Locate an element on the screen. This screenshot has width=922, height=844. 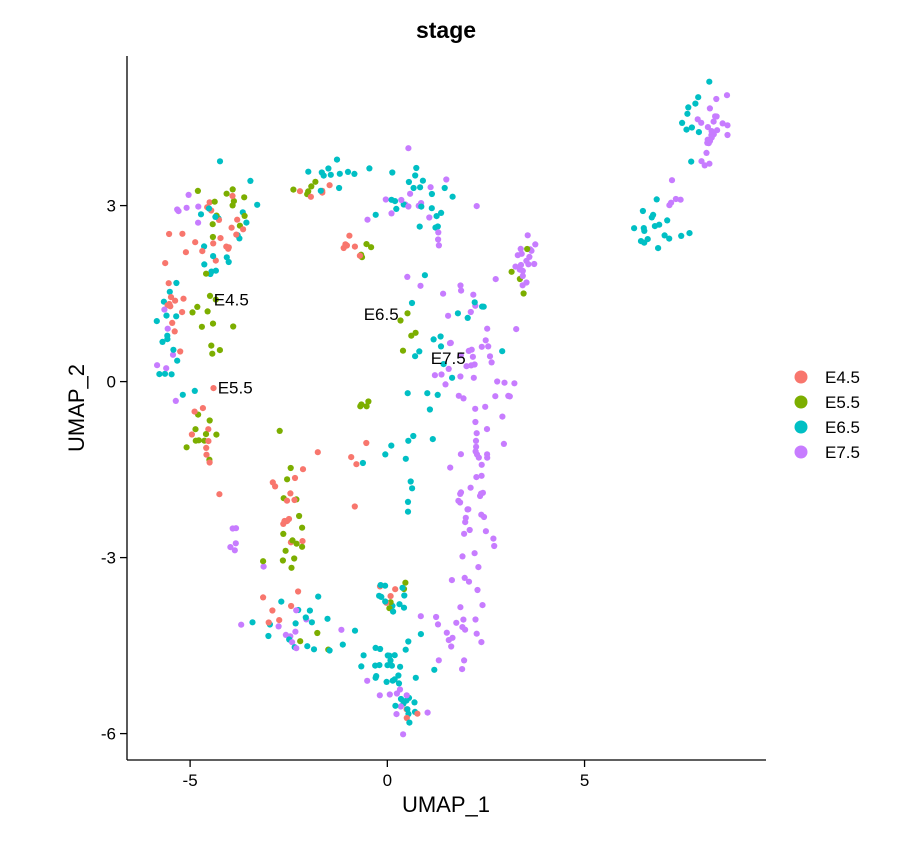
x-axis-ticks: -5 0 5 is located at coordinates (386, 775).